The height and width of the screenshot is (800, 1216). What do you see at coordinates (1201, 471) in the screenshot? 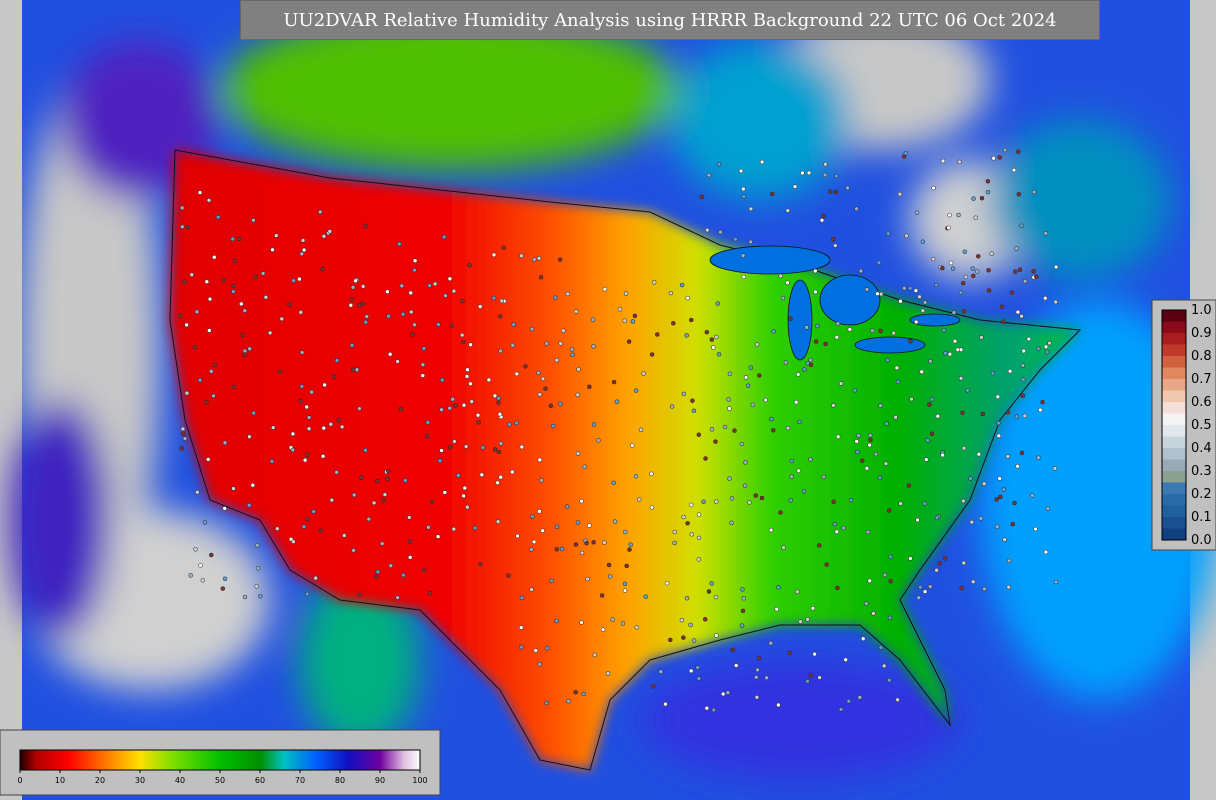
I see `tick-label: 0.3` at bounding box center [1201, 471].